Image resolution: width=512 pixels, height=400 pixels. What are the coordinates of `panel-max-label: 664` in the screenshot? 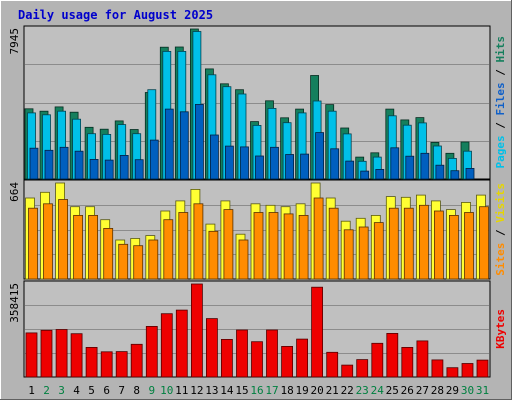 It's located at (14, 192).